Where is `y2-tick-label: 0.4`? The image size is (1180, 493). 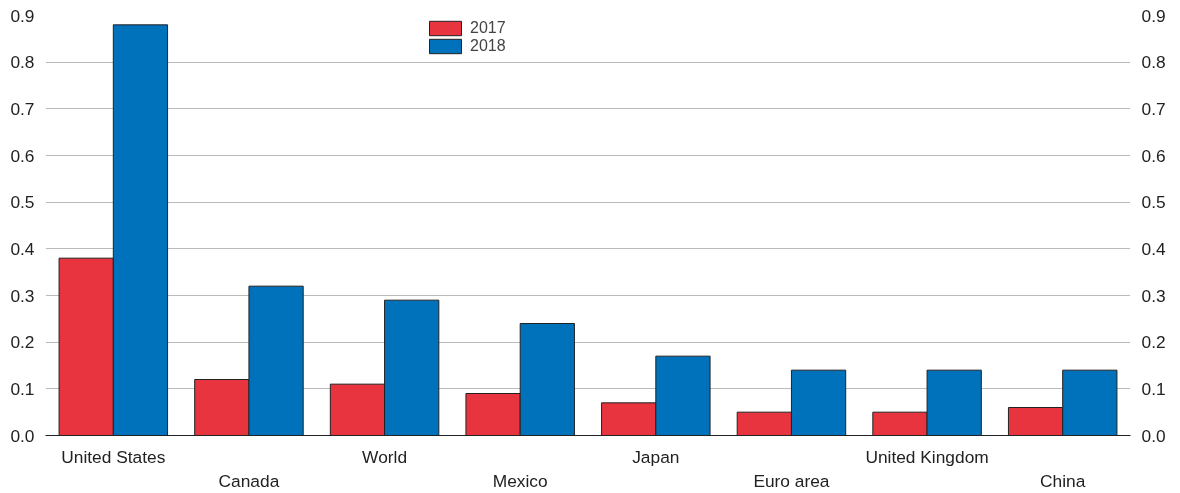 y2-tick-label: 0.4 is located at coordinates (1153, 248).